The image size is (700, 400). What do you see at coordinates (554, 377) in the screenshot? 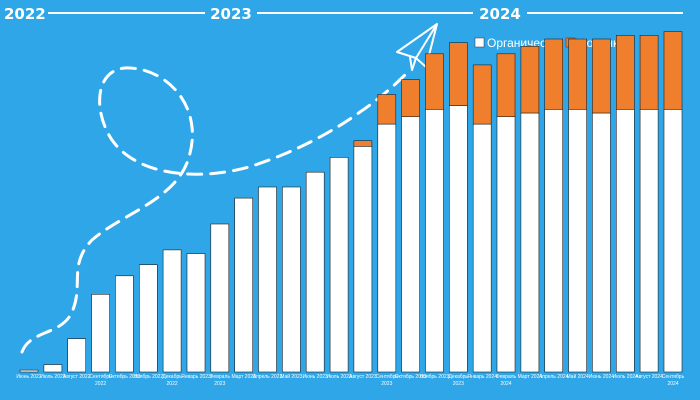
I see `x-tick-label: Апрель 2024` at bounding box center [554, 377].